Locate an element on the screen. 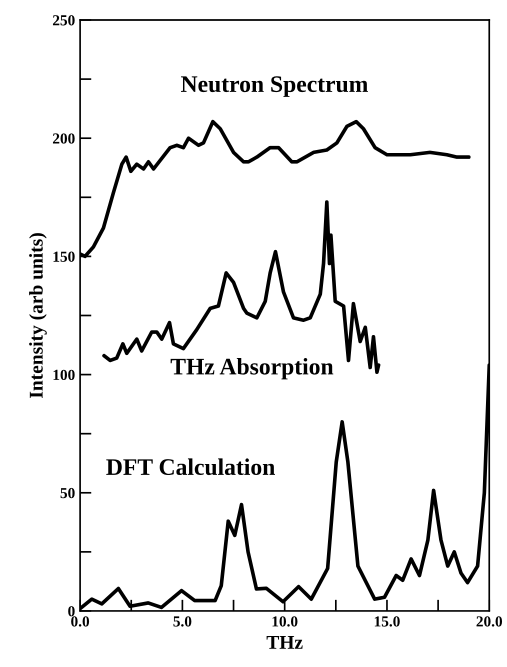  x-axis-title: THz is located at coordinates (284, 642).